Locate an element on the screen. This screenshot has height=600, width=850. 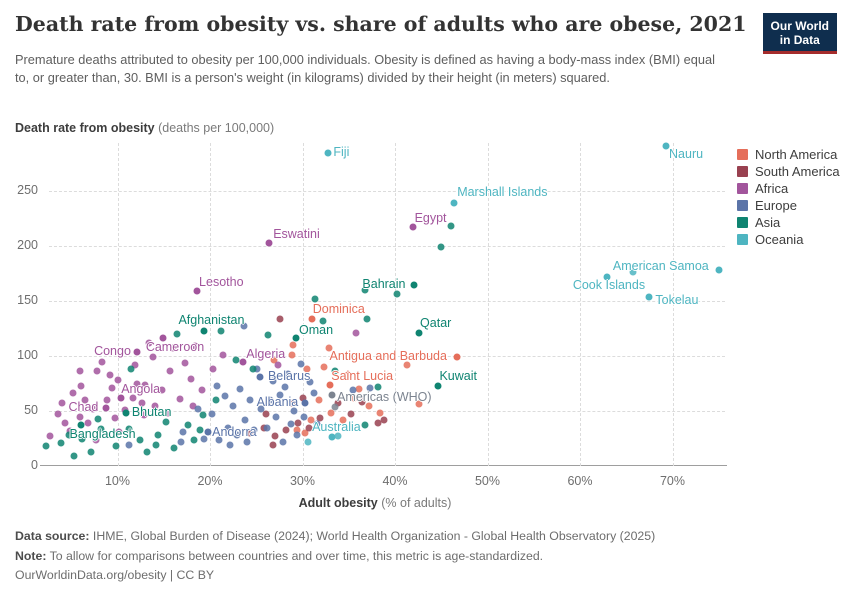
data-point-australia is located at coordinates (332, 437).